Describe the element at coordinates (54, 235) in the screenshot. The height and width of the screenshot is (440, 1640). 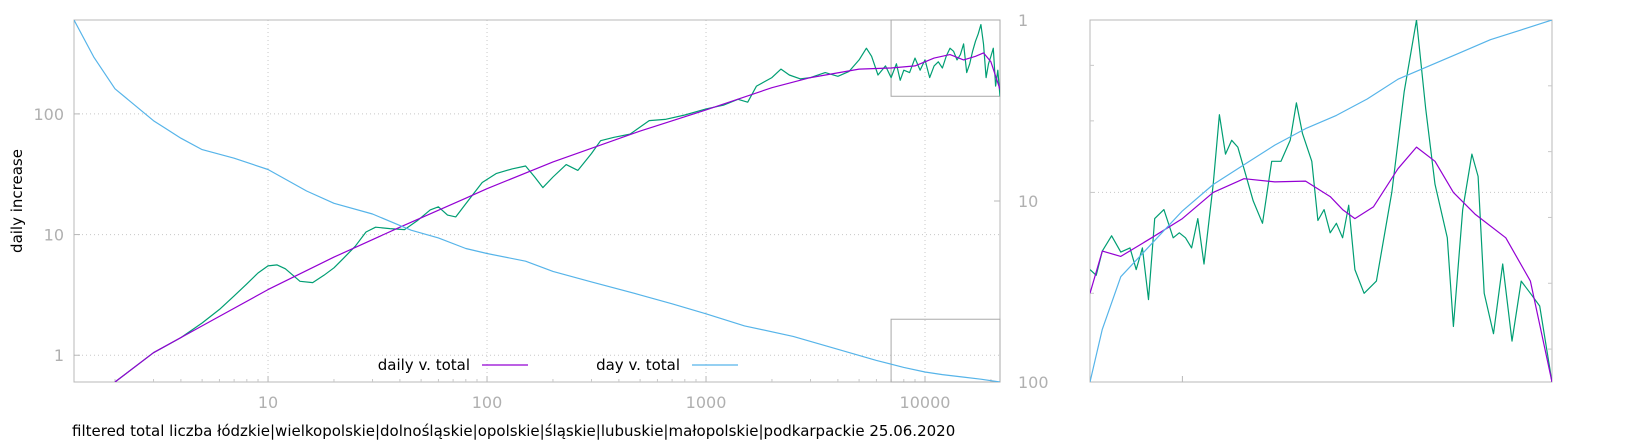
I see `main-y-tick-label: 10` at that location.